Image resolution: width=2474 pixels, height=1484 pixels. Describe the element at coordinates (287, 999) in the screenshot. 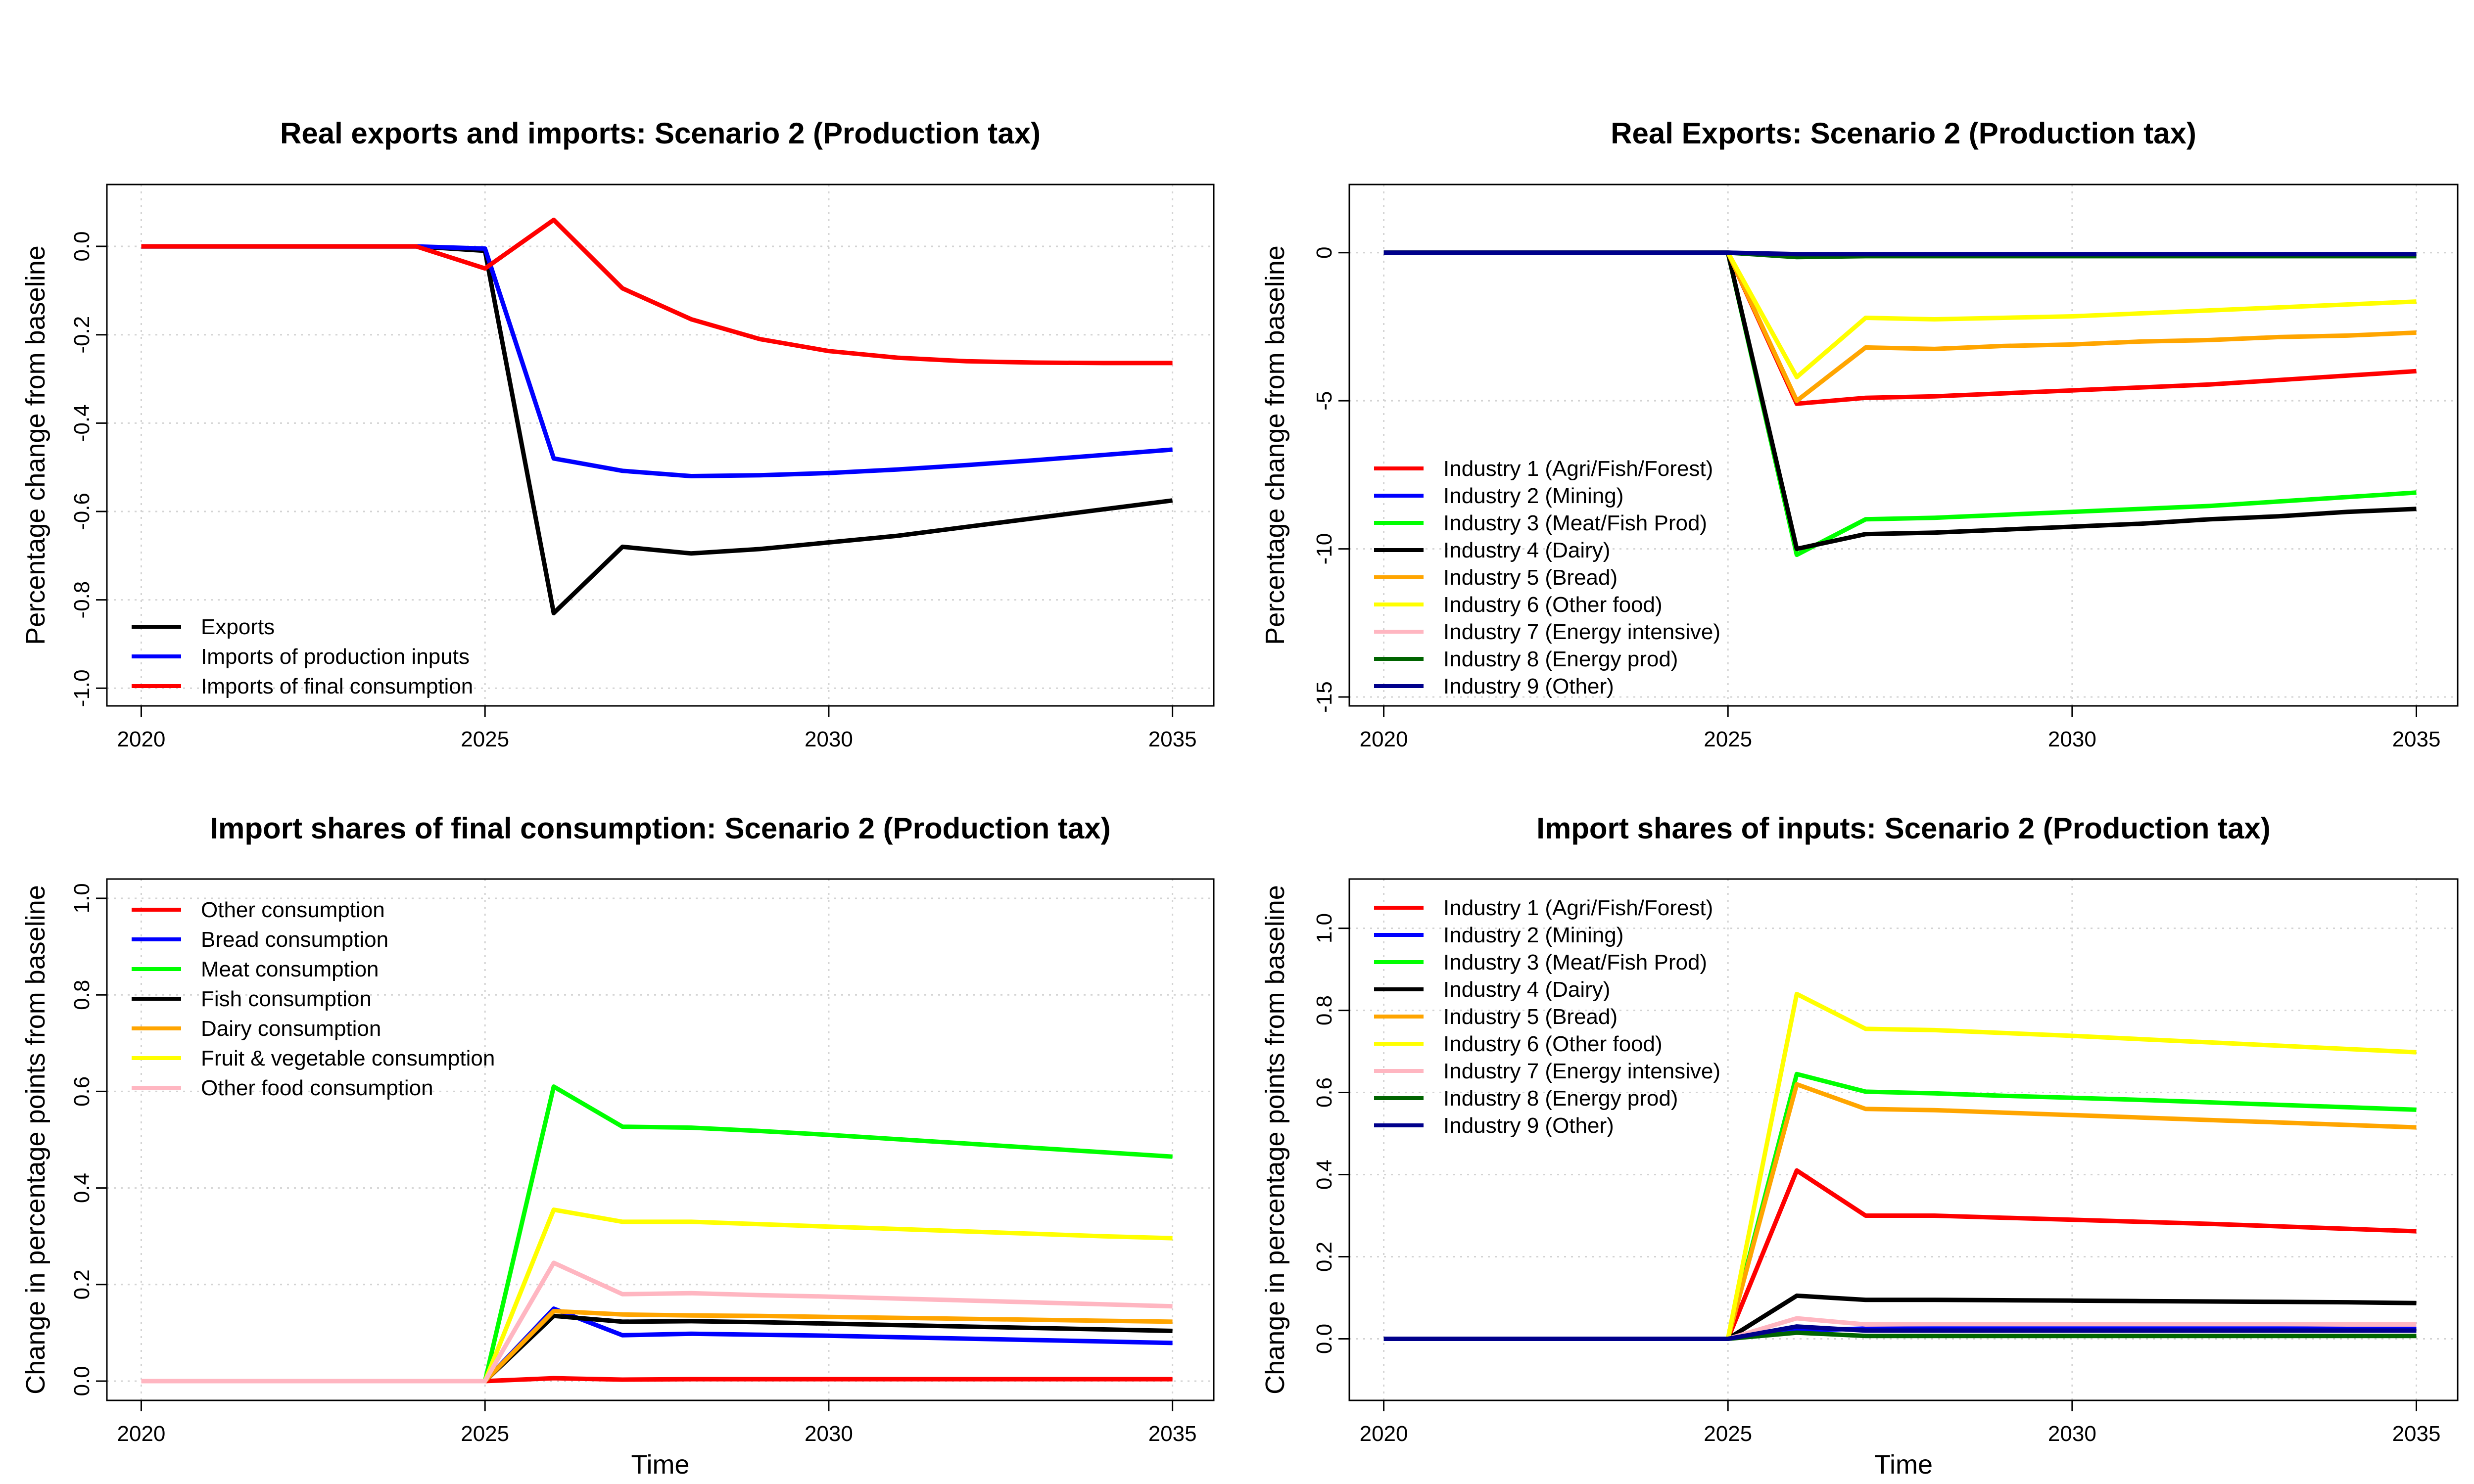

I see `legend-label: Fish consumption` at that location.